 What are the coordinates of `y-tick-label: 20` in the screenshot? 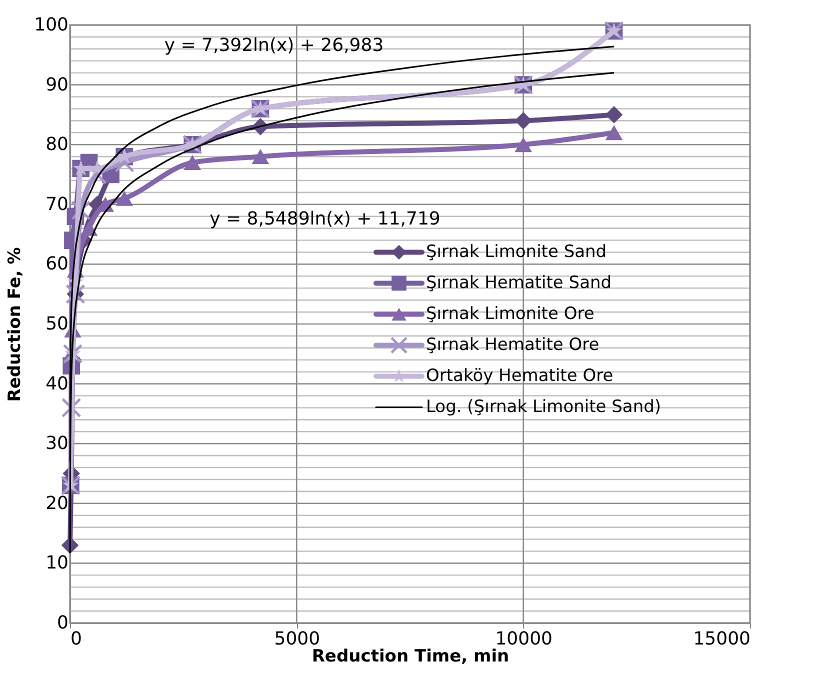 It's located at (57, 503).